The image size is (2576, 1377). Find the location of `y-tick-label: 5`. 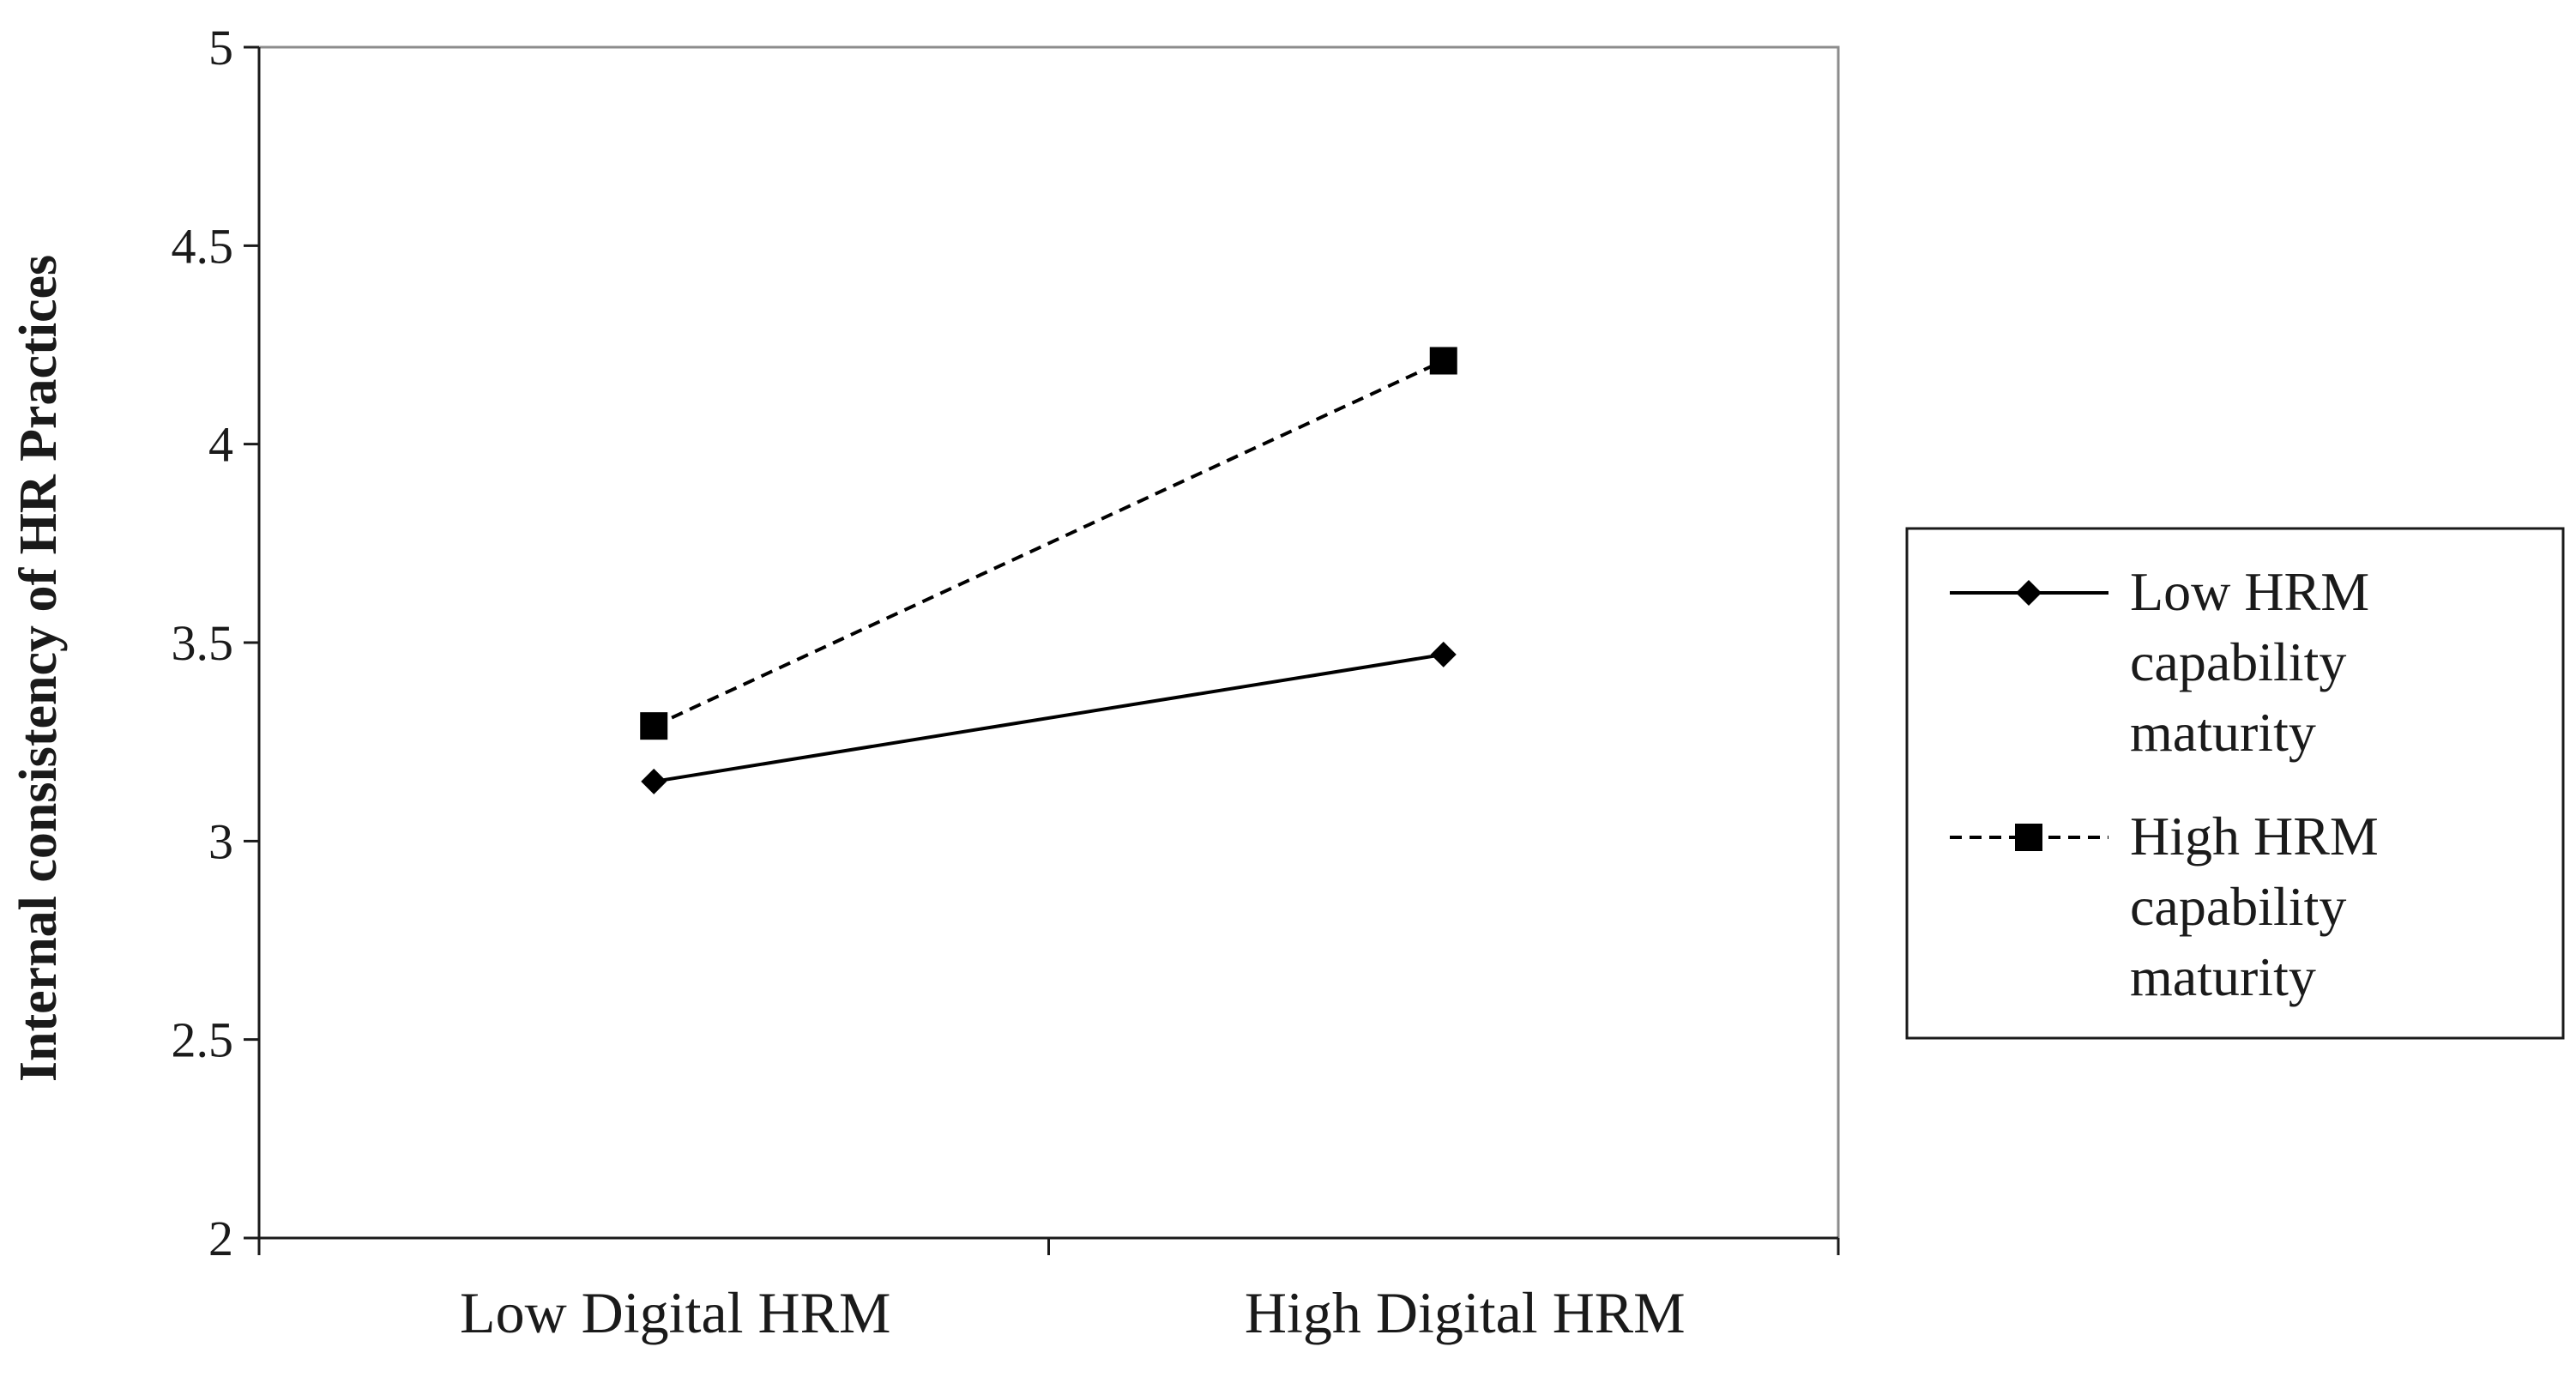

y-tick-label: 5 is located at coordinates (220, 47).